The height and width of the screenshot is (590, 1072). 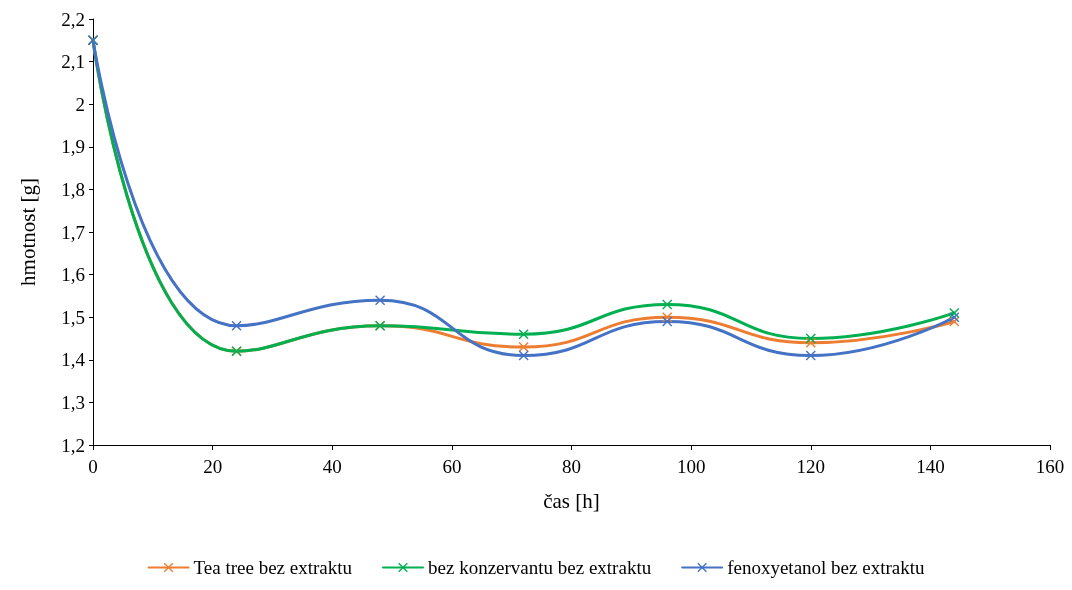 What do you see at coordinates (1050, 466) in the screenshot?
I see `x-tick-label: 160` at bounding box center [1050, 466].